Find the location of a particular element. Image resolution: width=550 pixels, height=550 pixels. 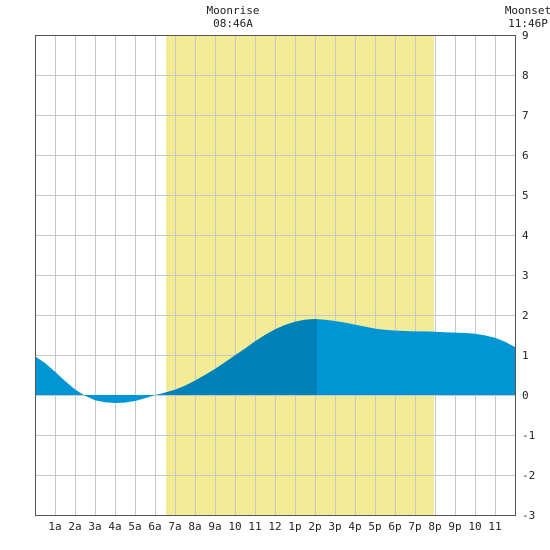

x-tick-label: 6p is located at coordinates (394, 526).